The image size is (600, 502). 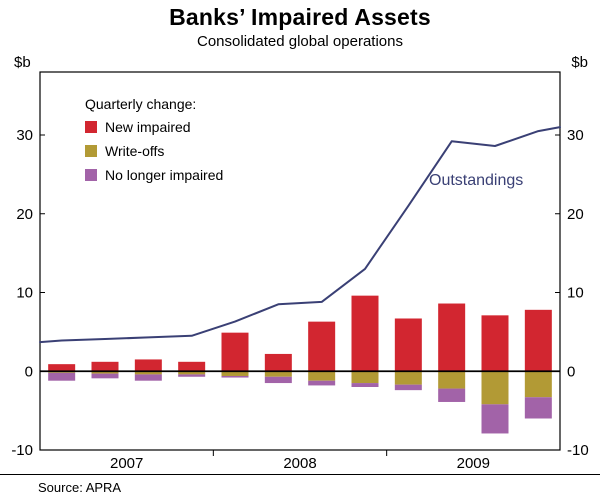 I want to click on unit-label-left: $b, so click(x=22, y=62).